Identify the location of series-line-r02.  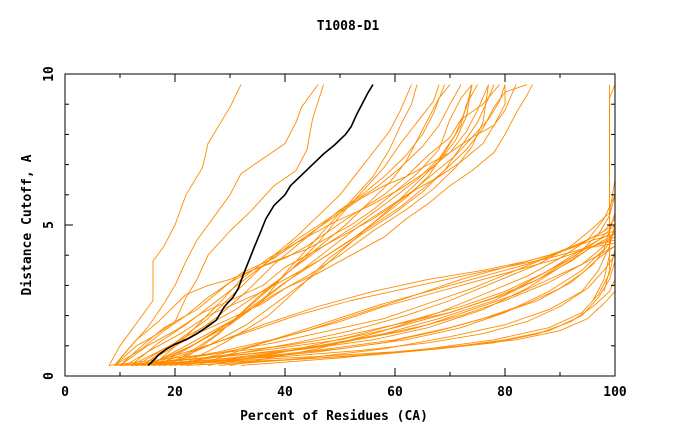
(601, 192).